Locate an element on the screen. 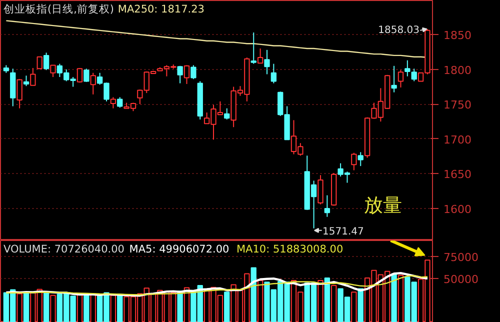 The width and height of the screenshot is (500, 322). chart-title: VOLUME: 70726040.00 is located at coordinates (64, 250).